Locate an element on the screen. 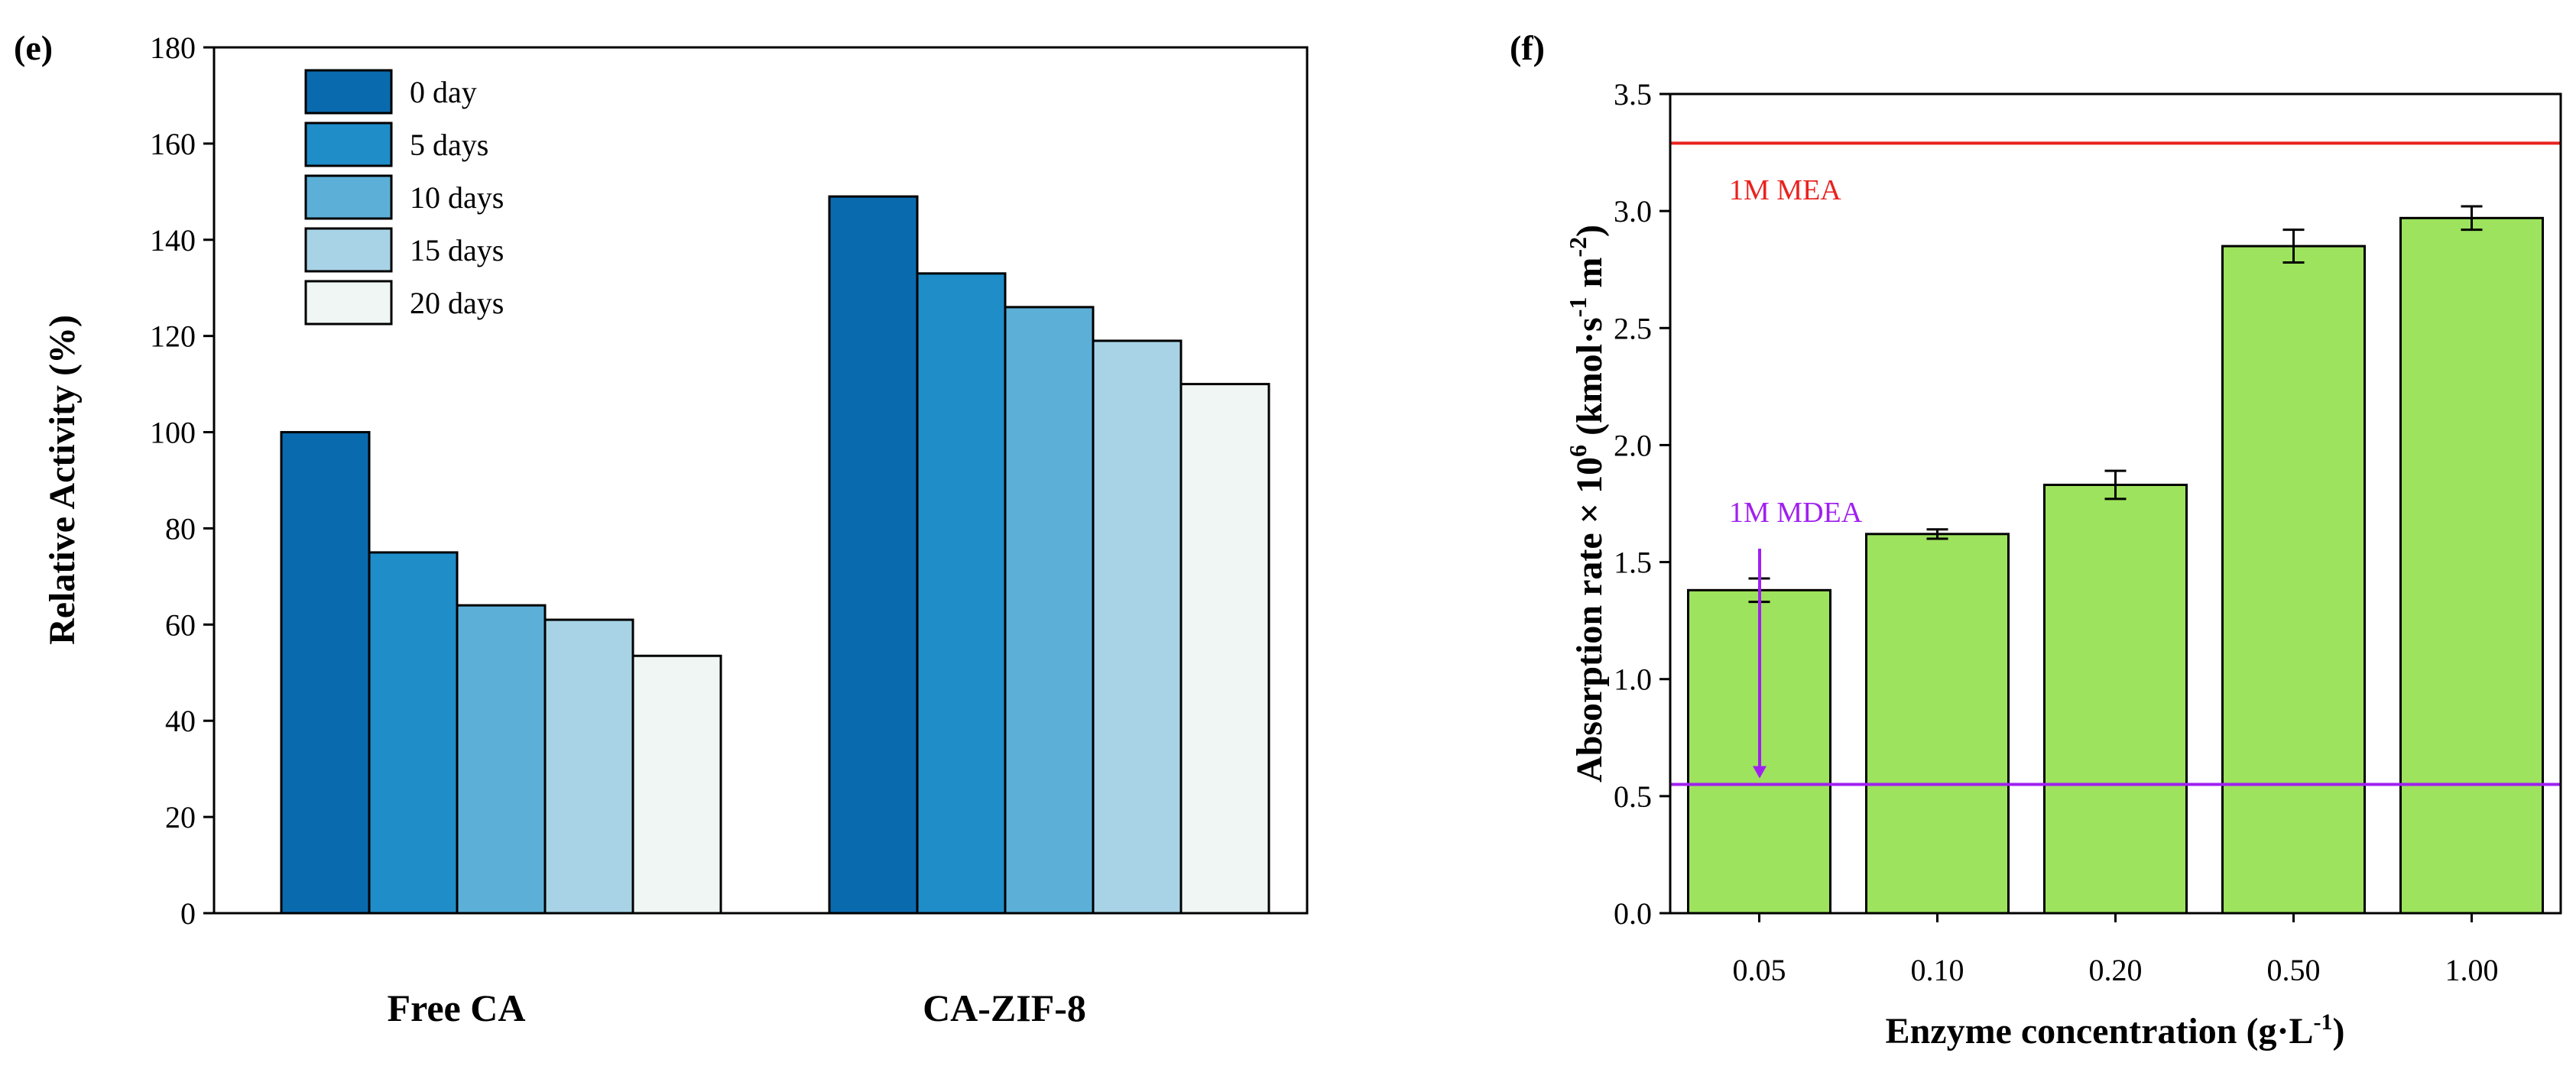  panel-f-x-axis-title-main: Enzyme concentration (g·L is located at coordinates (2100, 1031).